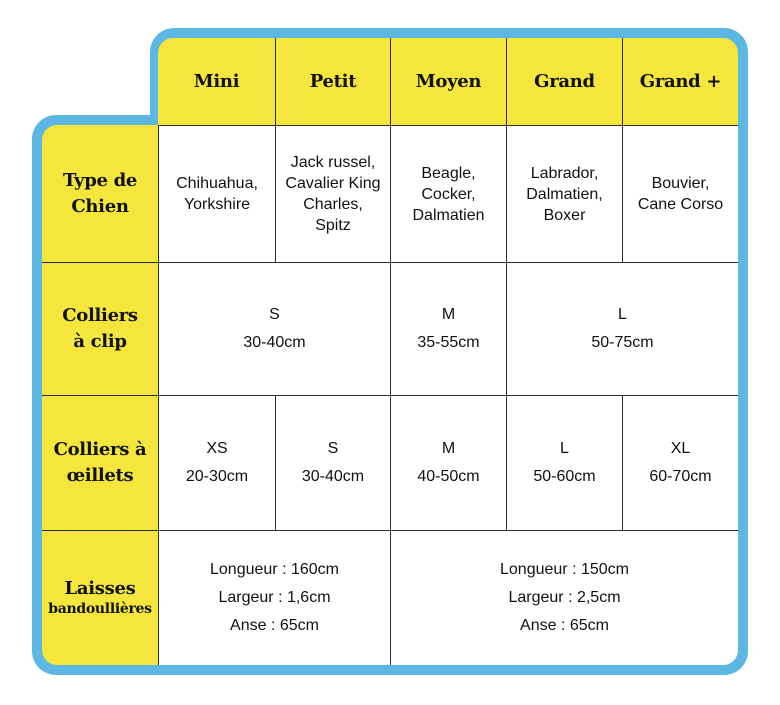 The width and height of the screenshot is (780, 705). Describe the element at coordinates (100, 315) in the screenshot. I see `row-label: Colliers` at that location.